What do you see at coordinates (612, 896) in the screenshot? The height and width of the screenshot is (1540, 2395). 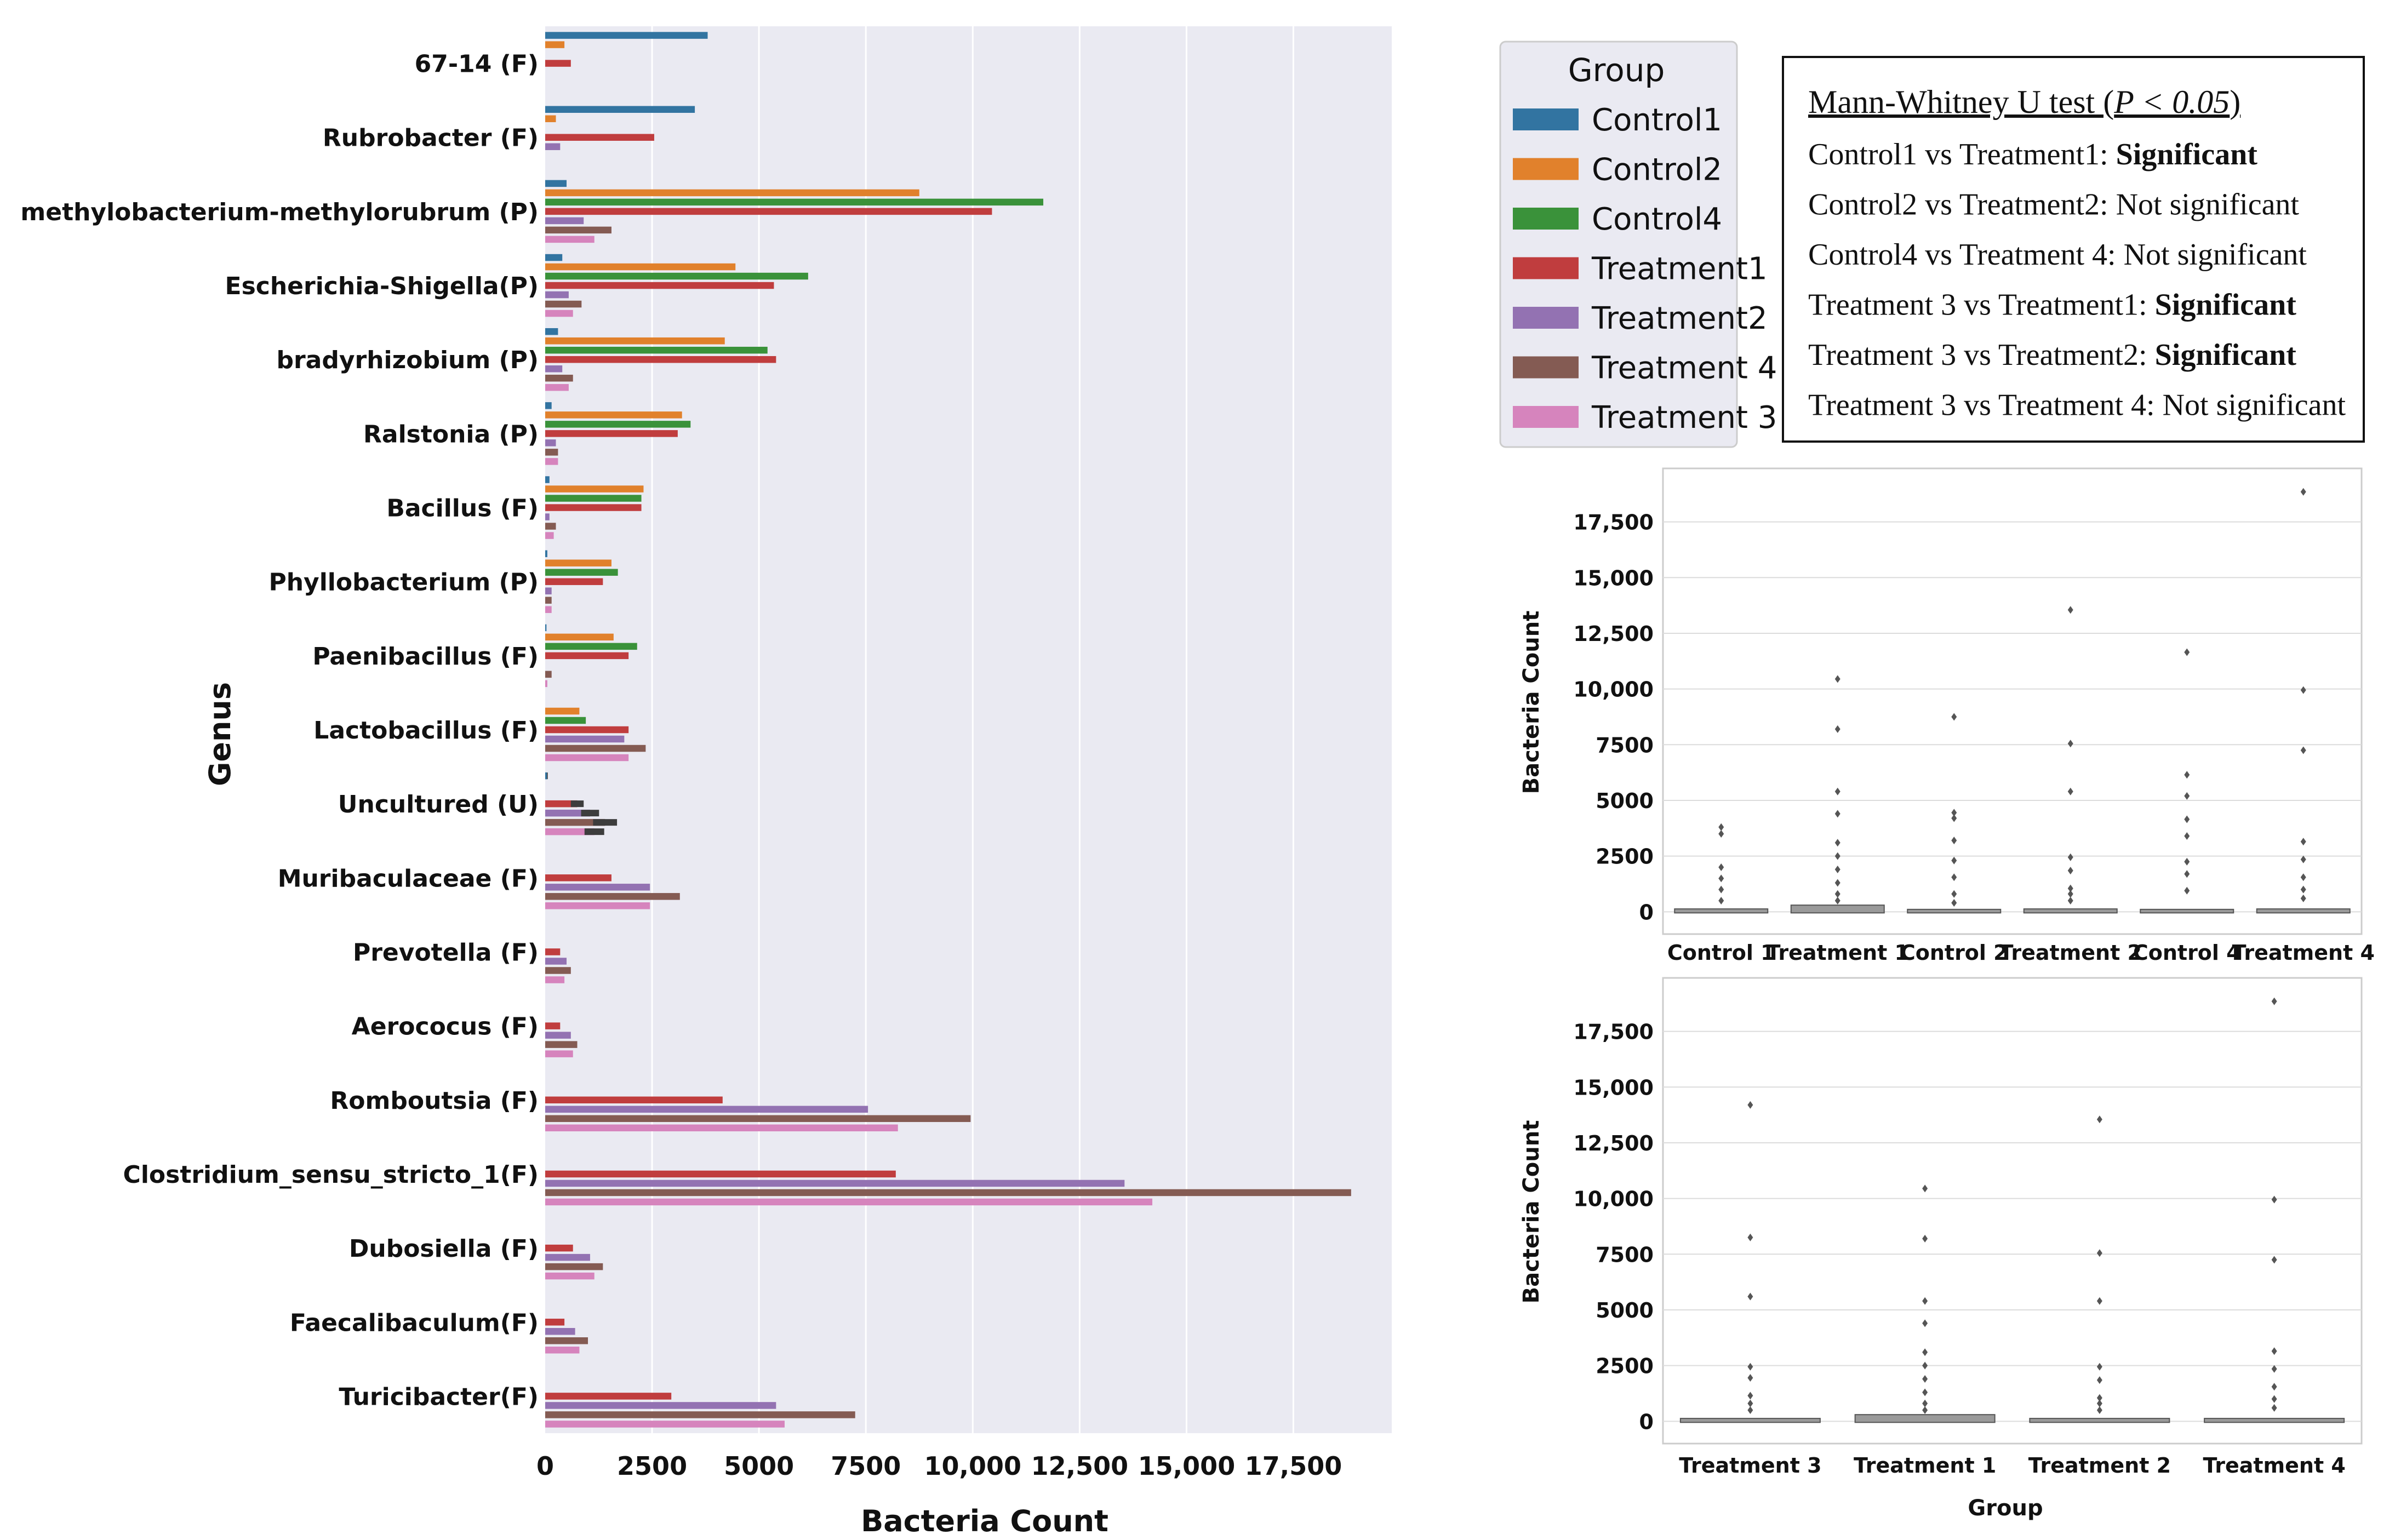 I see `bar-treatment-4-muribaculaceae-f` at bounding box center [612, 896].